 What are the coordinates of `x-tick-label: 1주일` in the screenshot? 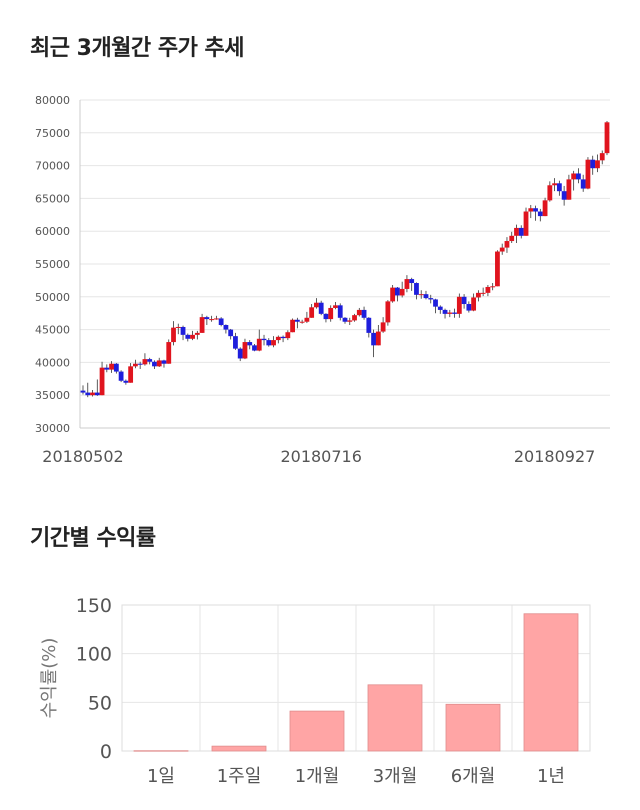 It's located at (239, 776).